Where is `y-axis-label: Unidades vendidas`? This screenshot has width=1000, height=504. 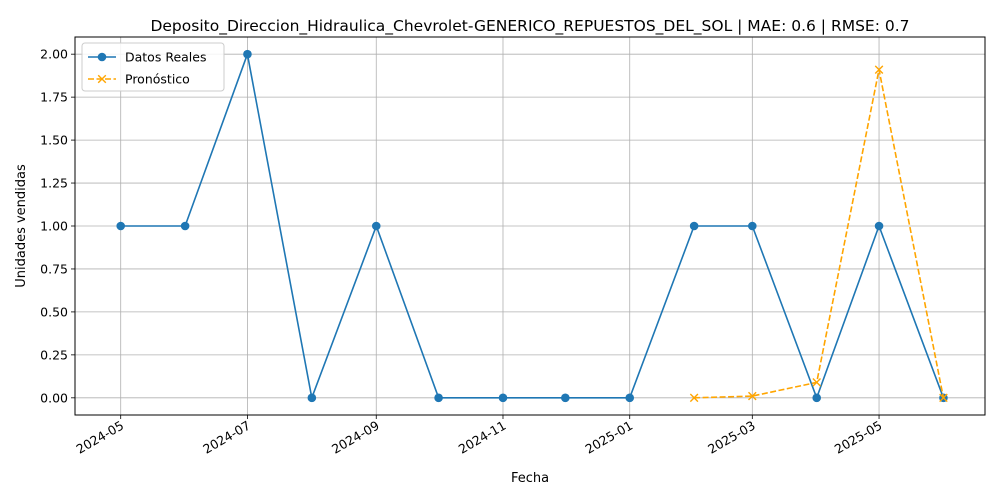 y-axis-label: Unidades vendidas is located at coordinates (21, 226).